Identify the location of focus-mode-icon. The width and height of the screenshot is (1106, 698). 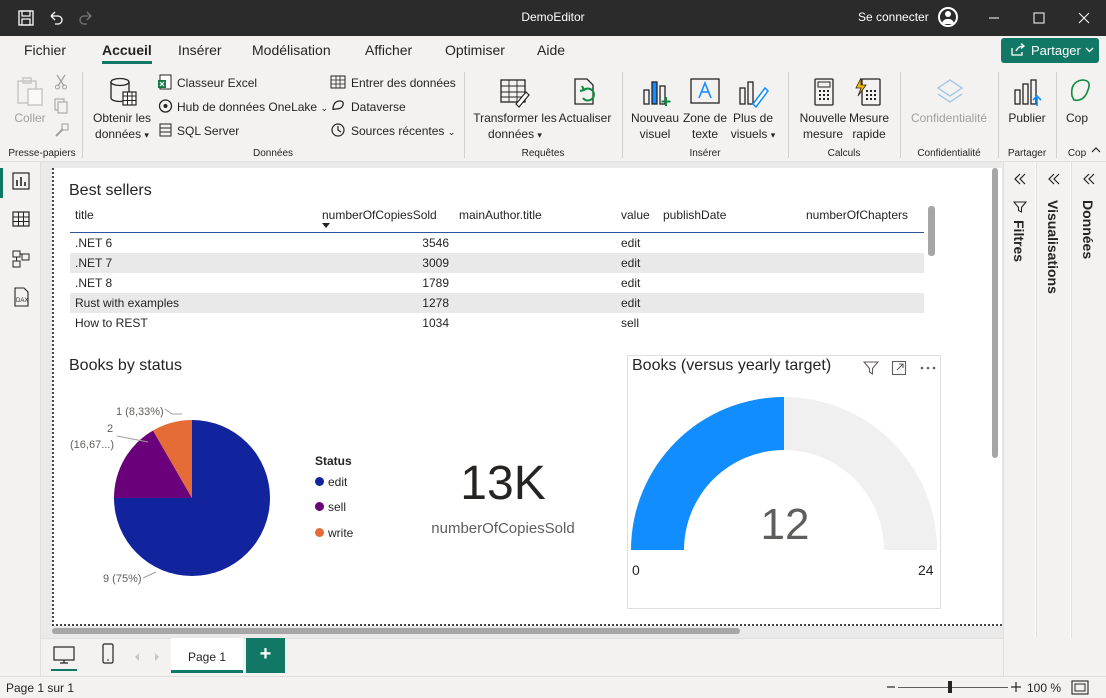
(899, 368).